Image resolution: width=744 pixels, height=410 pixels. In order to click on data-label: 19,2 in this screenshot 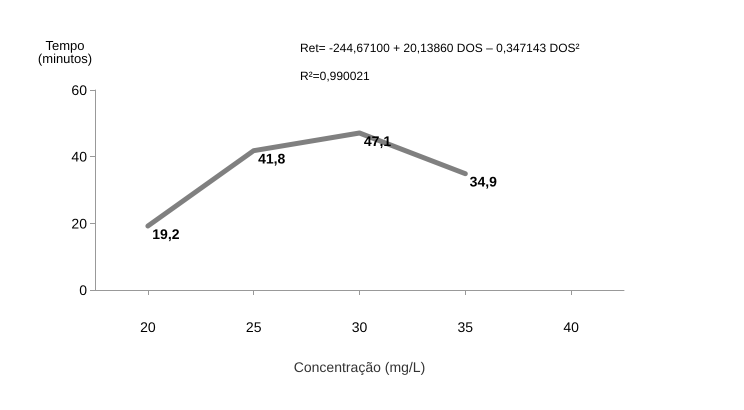, I will do `click(166, 234)`.